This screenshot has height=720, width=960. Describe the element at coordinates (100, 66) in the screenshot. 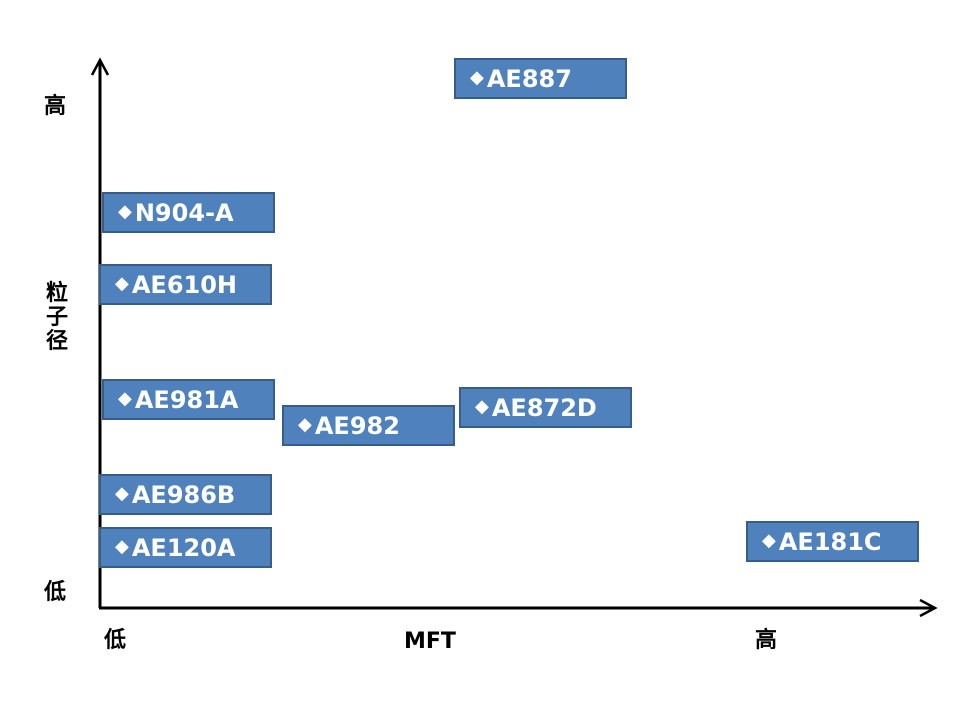

I see `y-axis-arrow` at that location.